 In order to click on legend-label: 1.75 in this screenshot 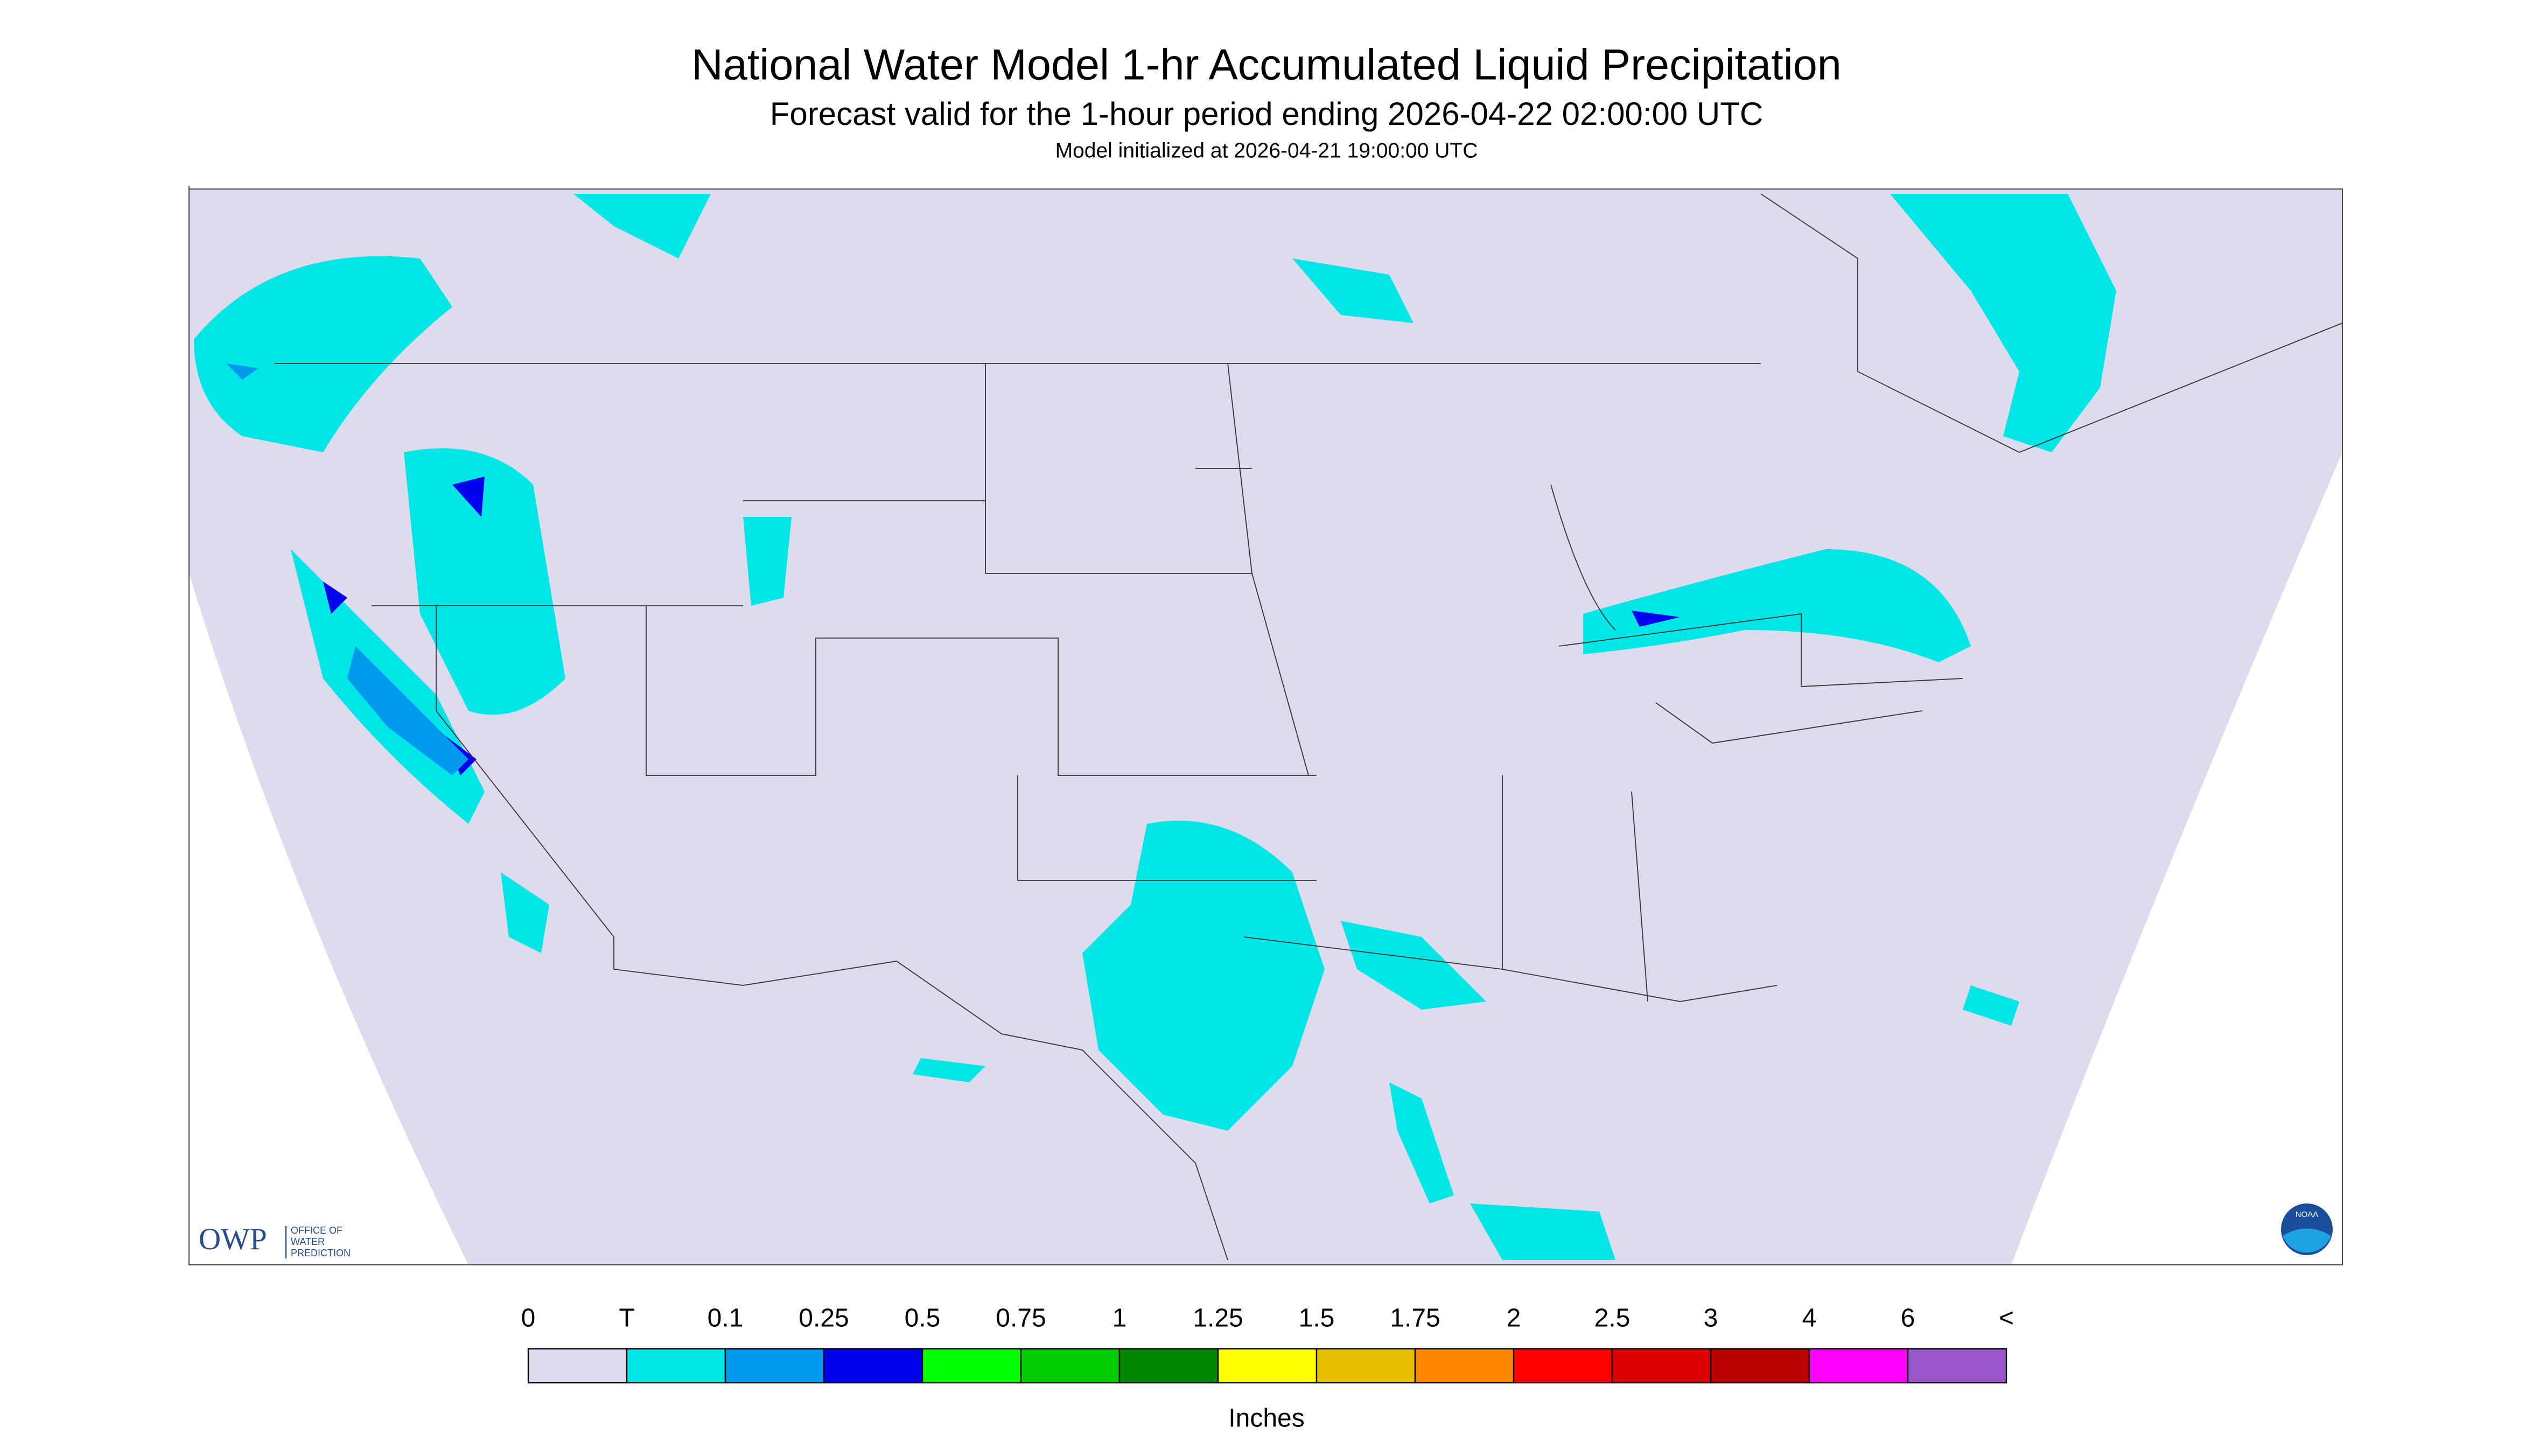, I will do `click(1415, 1318)`.